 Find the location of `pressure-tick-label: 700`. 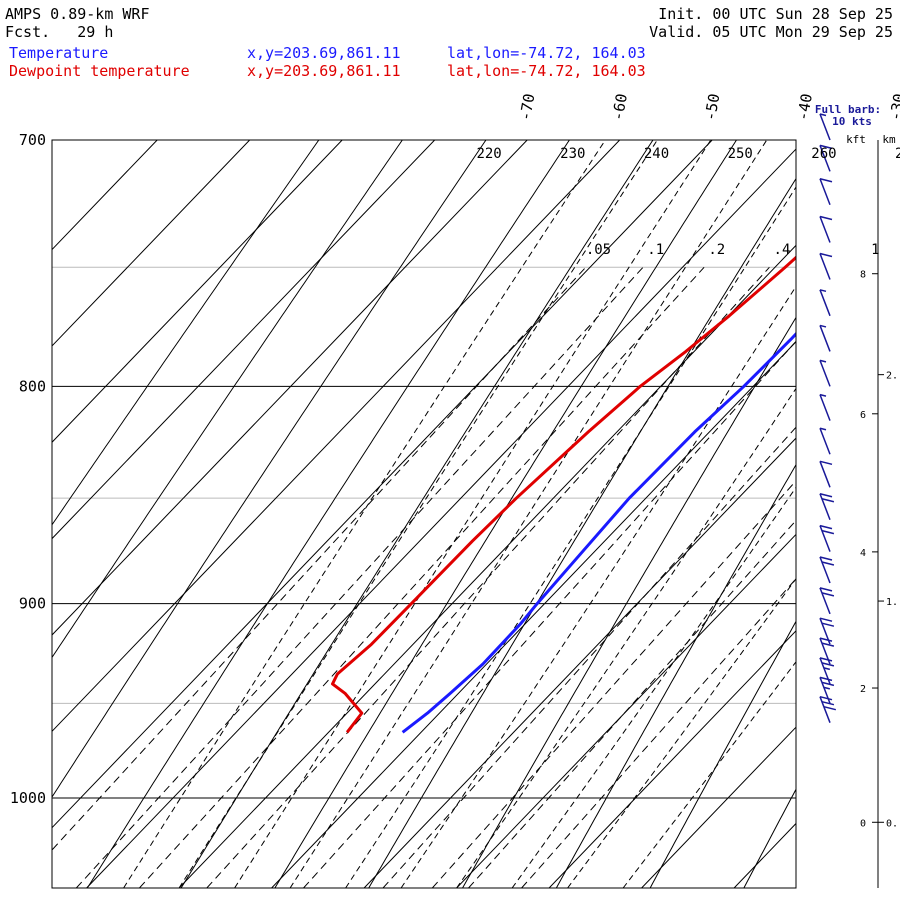

pressure-tick-label: 700 is located at coordinates (32, 140).